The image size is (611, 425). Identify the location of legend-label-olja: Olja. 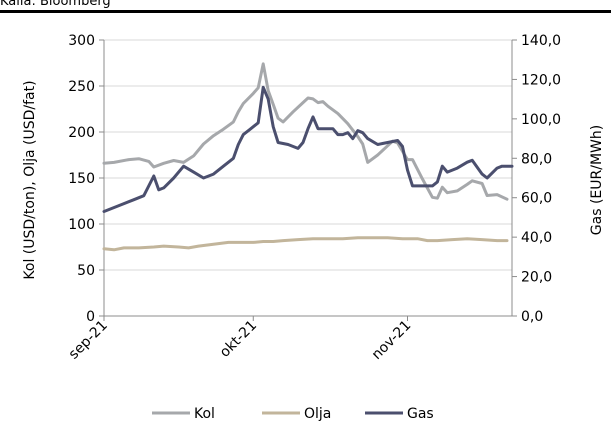
(317, 414).